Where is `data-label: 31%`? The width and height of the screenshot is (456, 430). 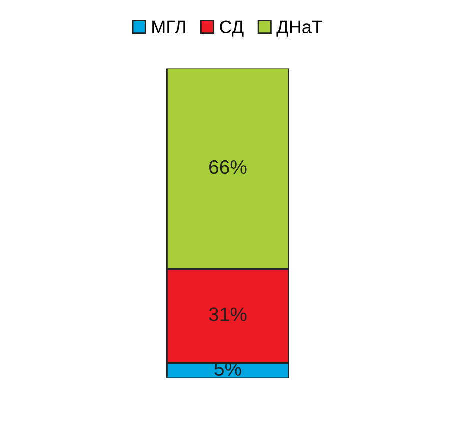
data-label: 31% is located at coordinates (228, 315).